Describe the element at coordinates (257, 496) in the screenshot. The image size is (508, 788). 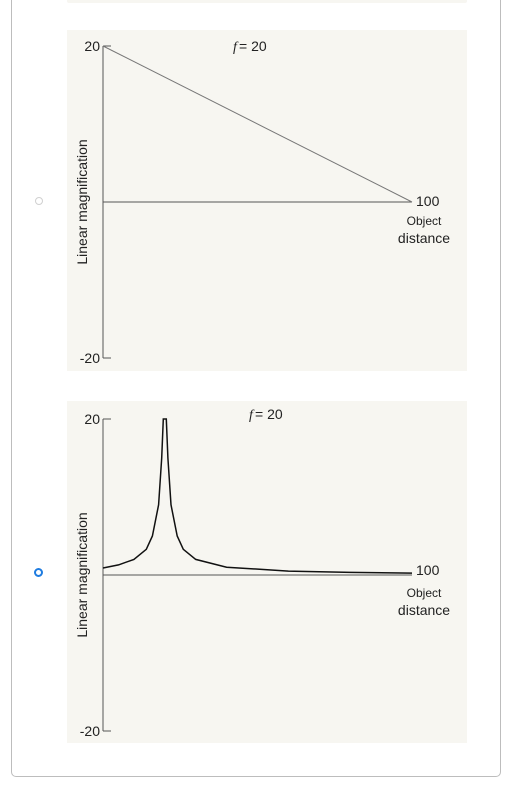
I see `magnification-curve` at that location.